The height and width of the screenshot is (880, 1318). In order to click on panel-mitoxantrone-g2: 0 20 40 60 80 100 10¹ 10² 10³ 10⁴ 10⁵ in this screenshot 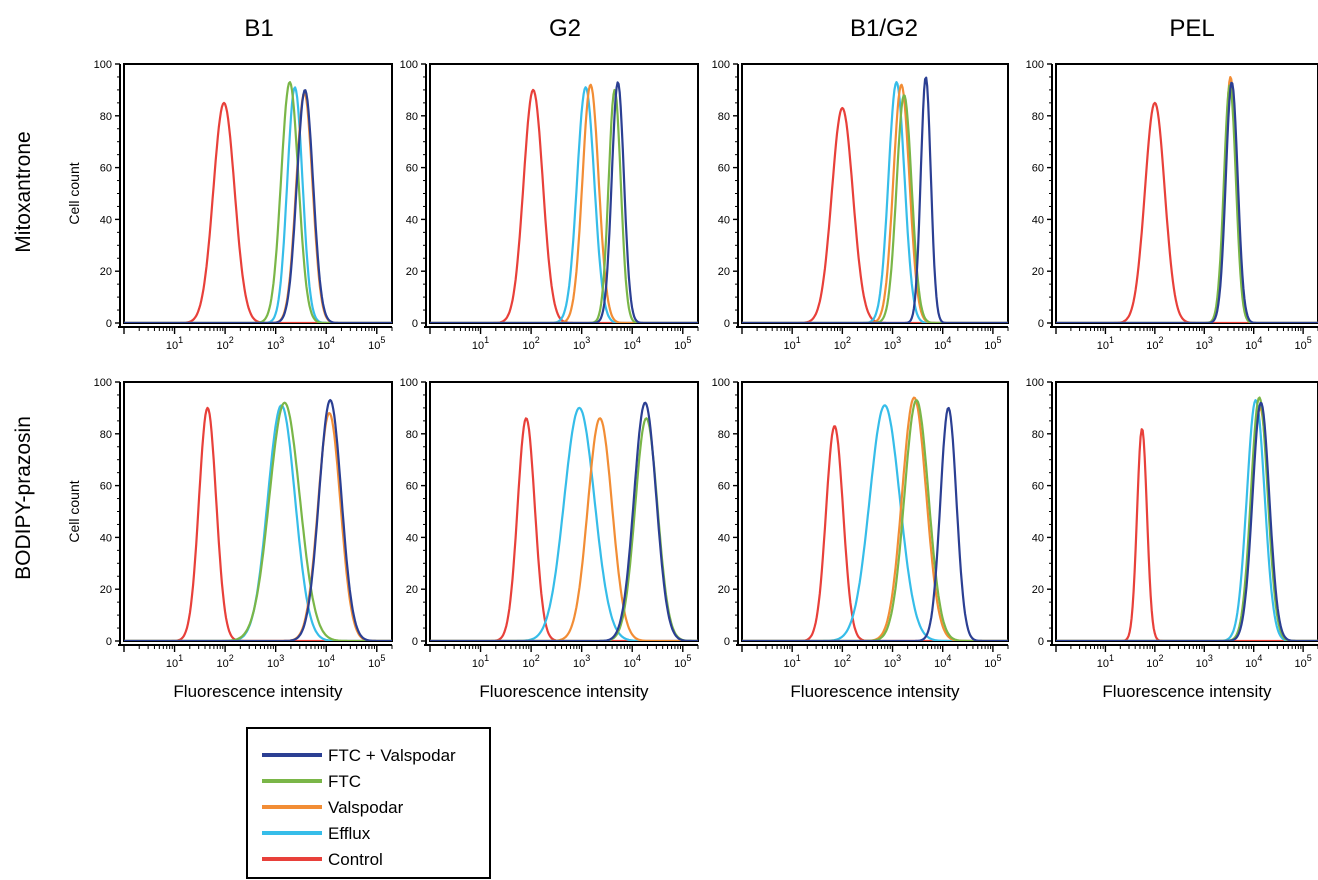, I will do `click(549, 205)`.